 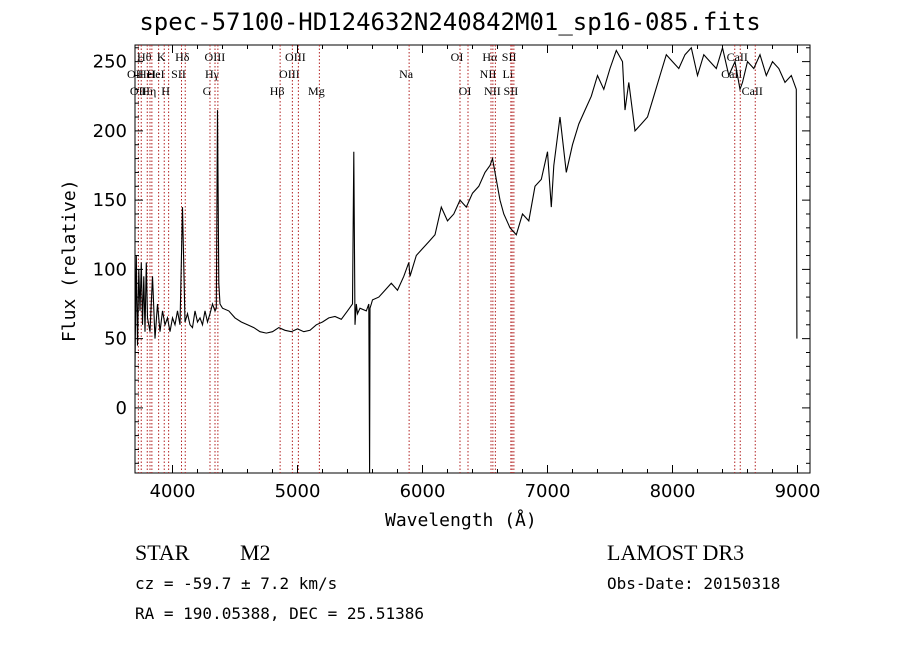 What do you see at coordinates (148, 91) in the screenshot?
I see `spectral-line-label: Hη` at bounding box center [148, 91].